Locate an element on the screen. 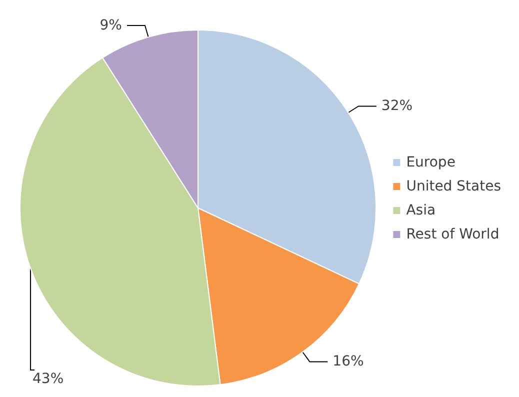 The width and height of the screenshot is (519, 397). legend-label: Europe is located at coordinates (431, 162).